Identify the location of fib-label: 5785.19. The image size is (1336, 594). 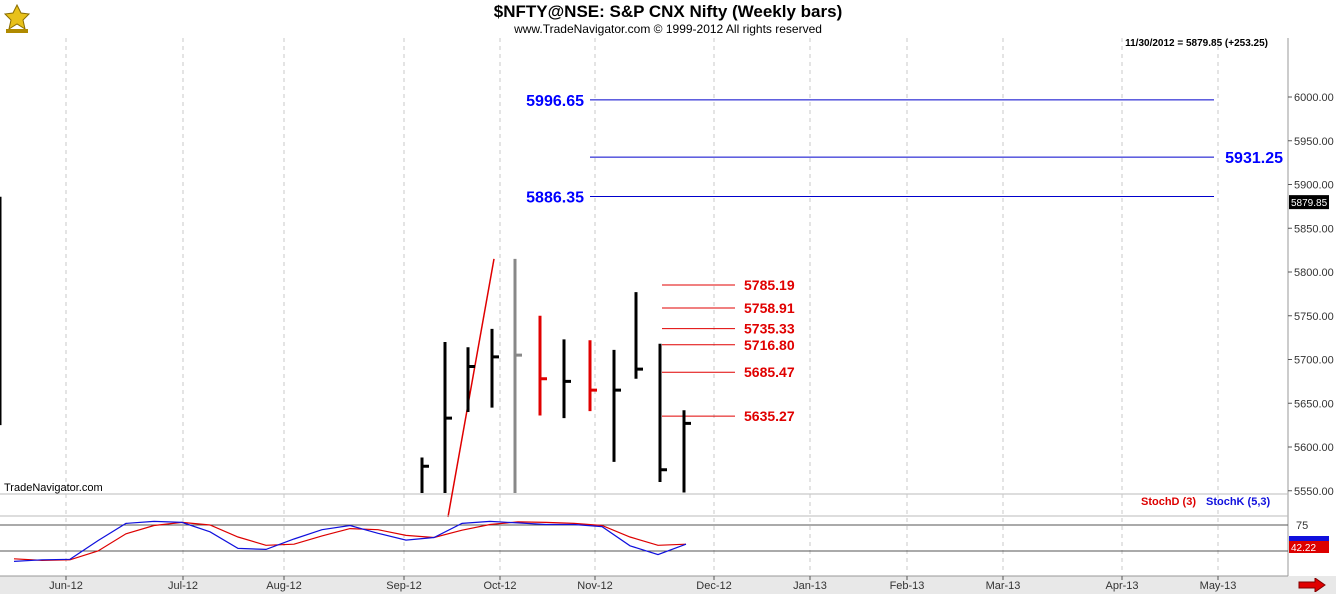
(769, 285).